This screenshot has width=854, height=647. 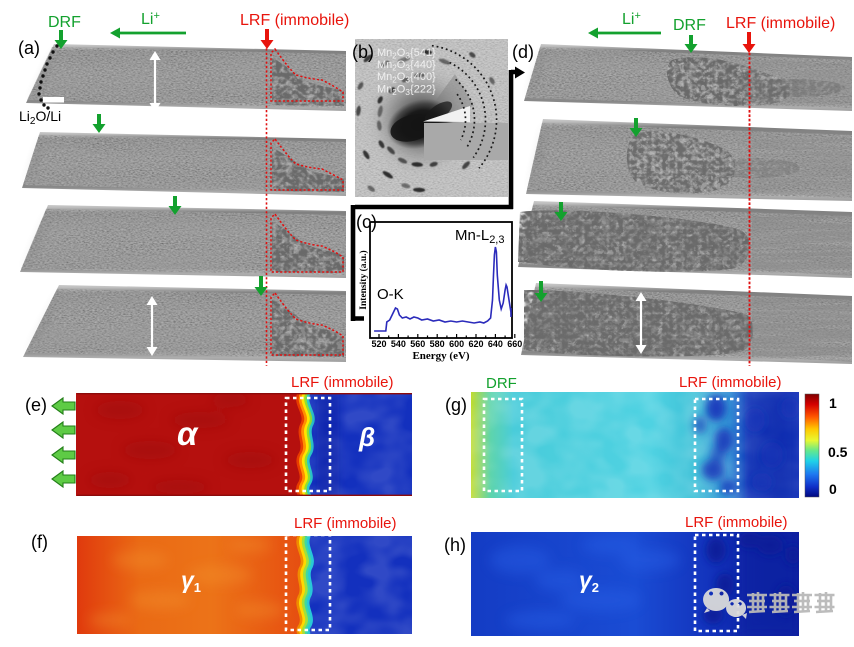 I want to click on svg-text: 580, so click(x=437, y=344).